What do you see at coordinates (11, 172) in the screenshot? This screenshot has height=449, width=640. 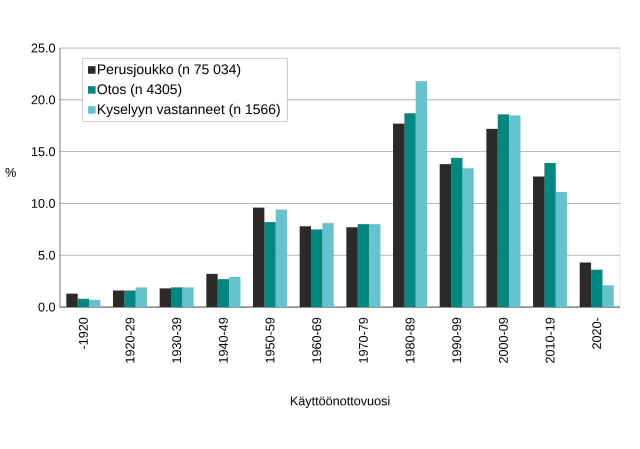 I see `y-axis-title: %` at bounding box center [11, 172].